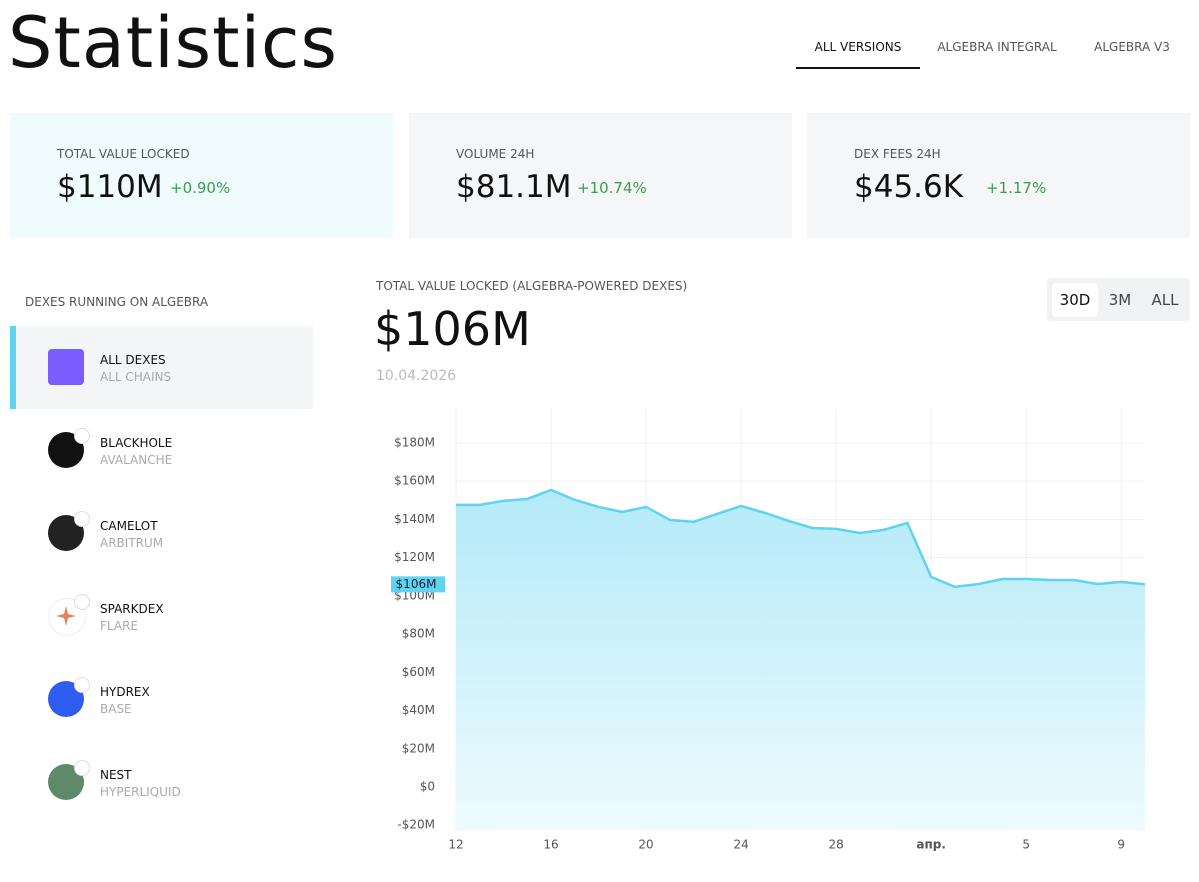 This screenshot has width=1199, height=882. Describe the element at coordinates (612, 188) in the screenshot. I see `stat-change: +10.74%` at that location.